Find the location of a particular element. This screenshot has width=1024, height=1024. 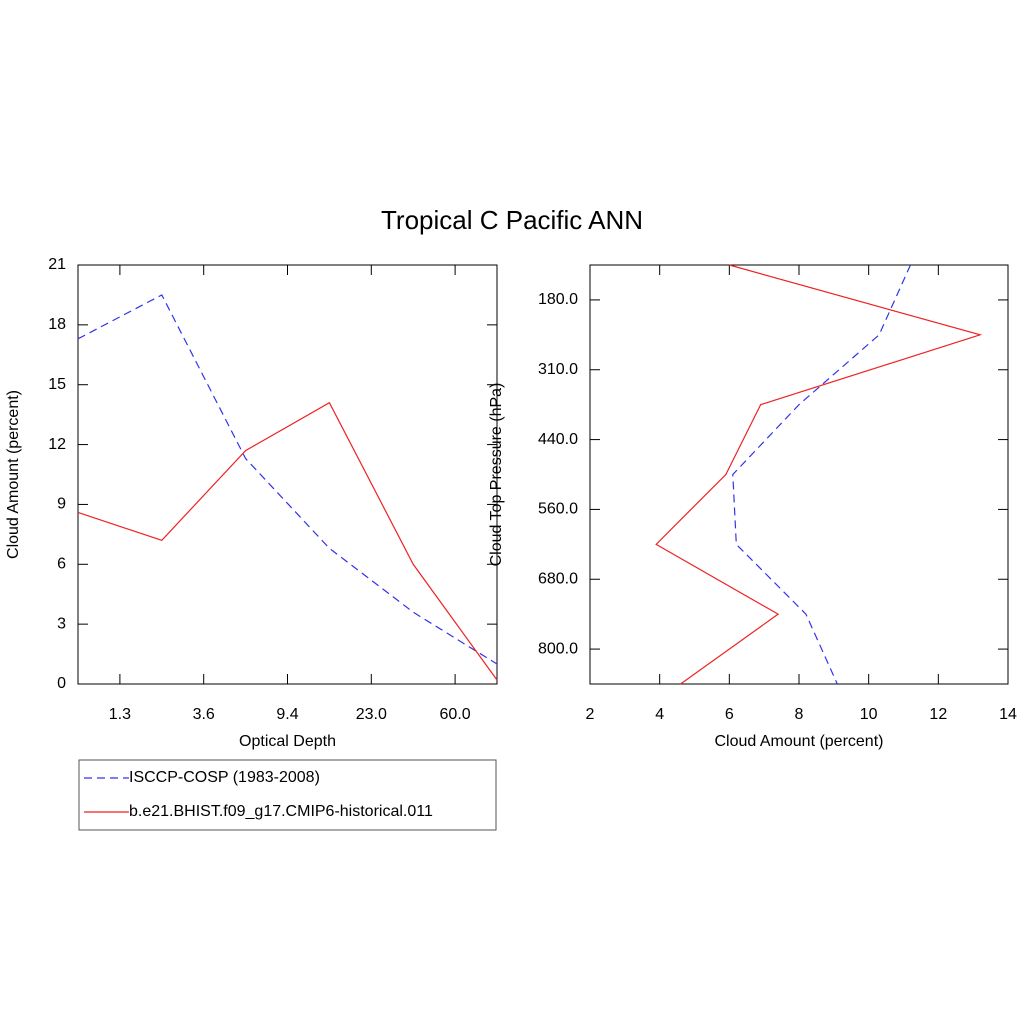

y-tick-label: 21 is located at coordinates (57, 264).